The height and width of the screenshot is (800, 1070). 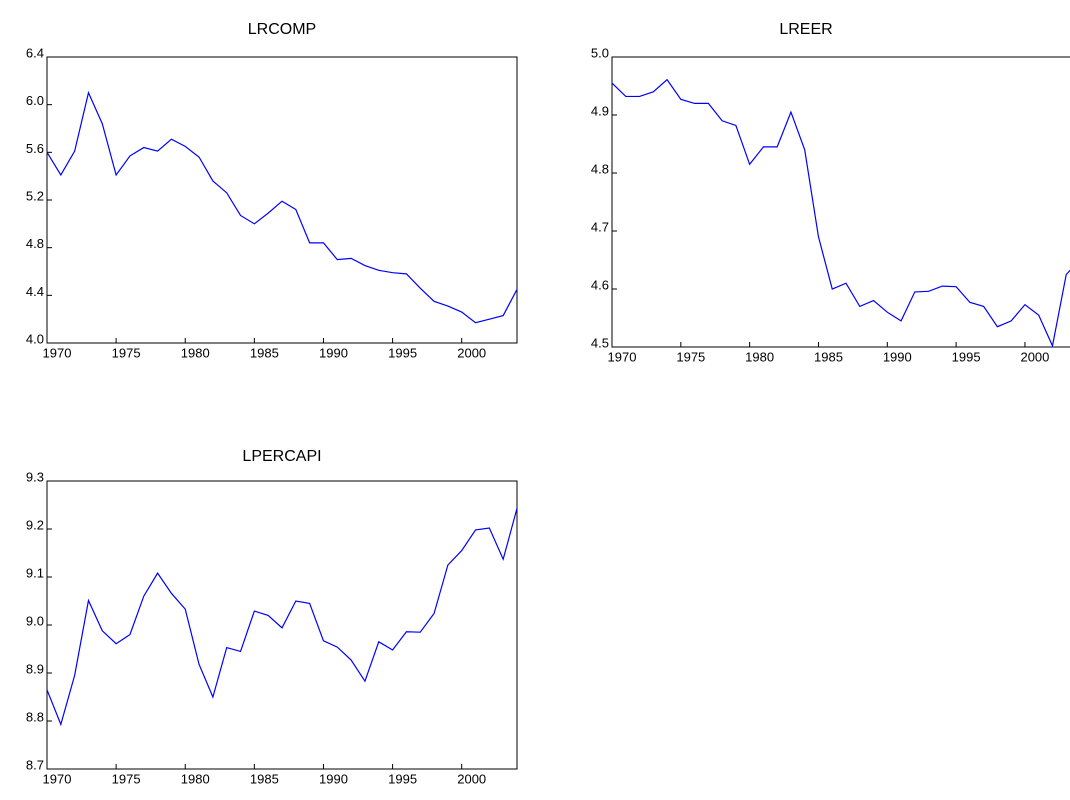 What do you see at coordinates (35, 195) in the screenshot?
I see `y-tick-label: 5.2` at bounding box center [35, 195].